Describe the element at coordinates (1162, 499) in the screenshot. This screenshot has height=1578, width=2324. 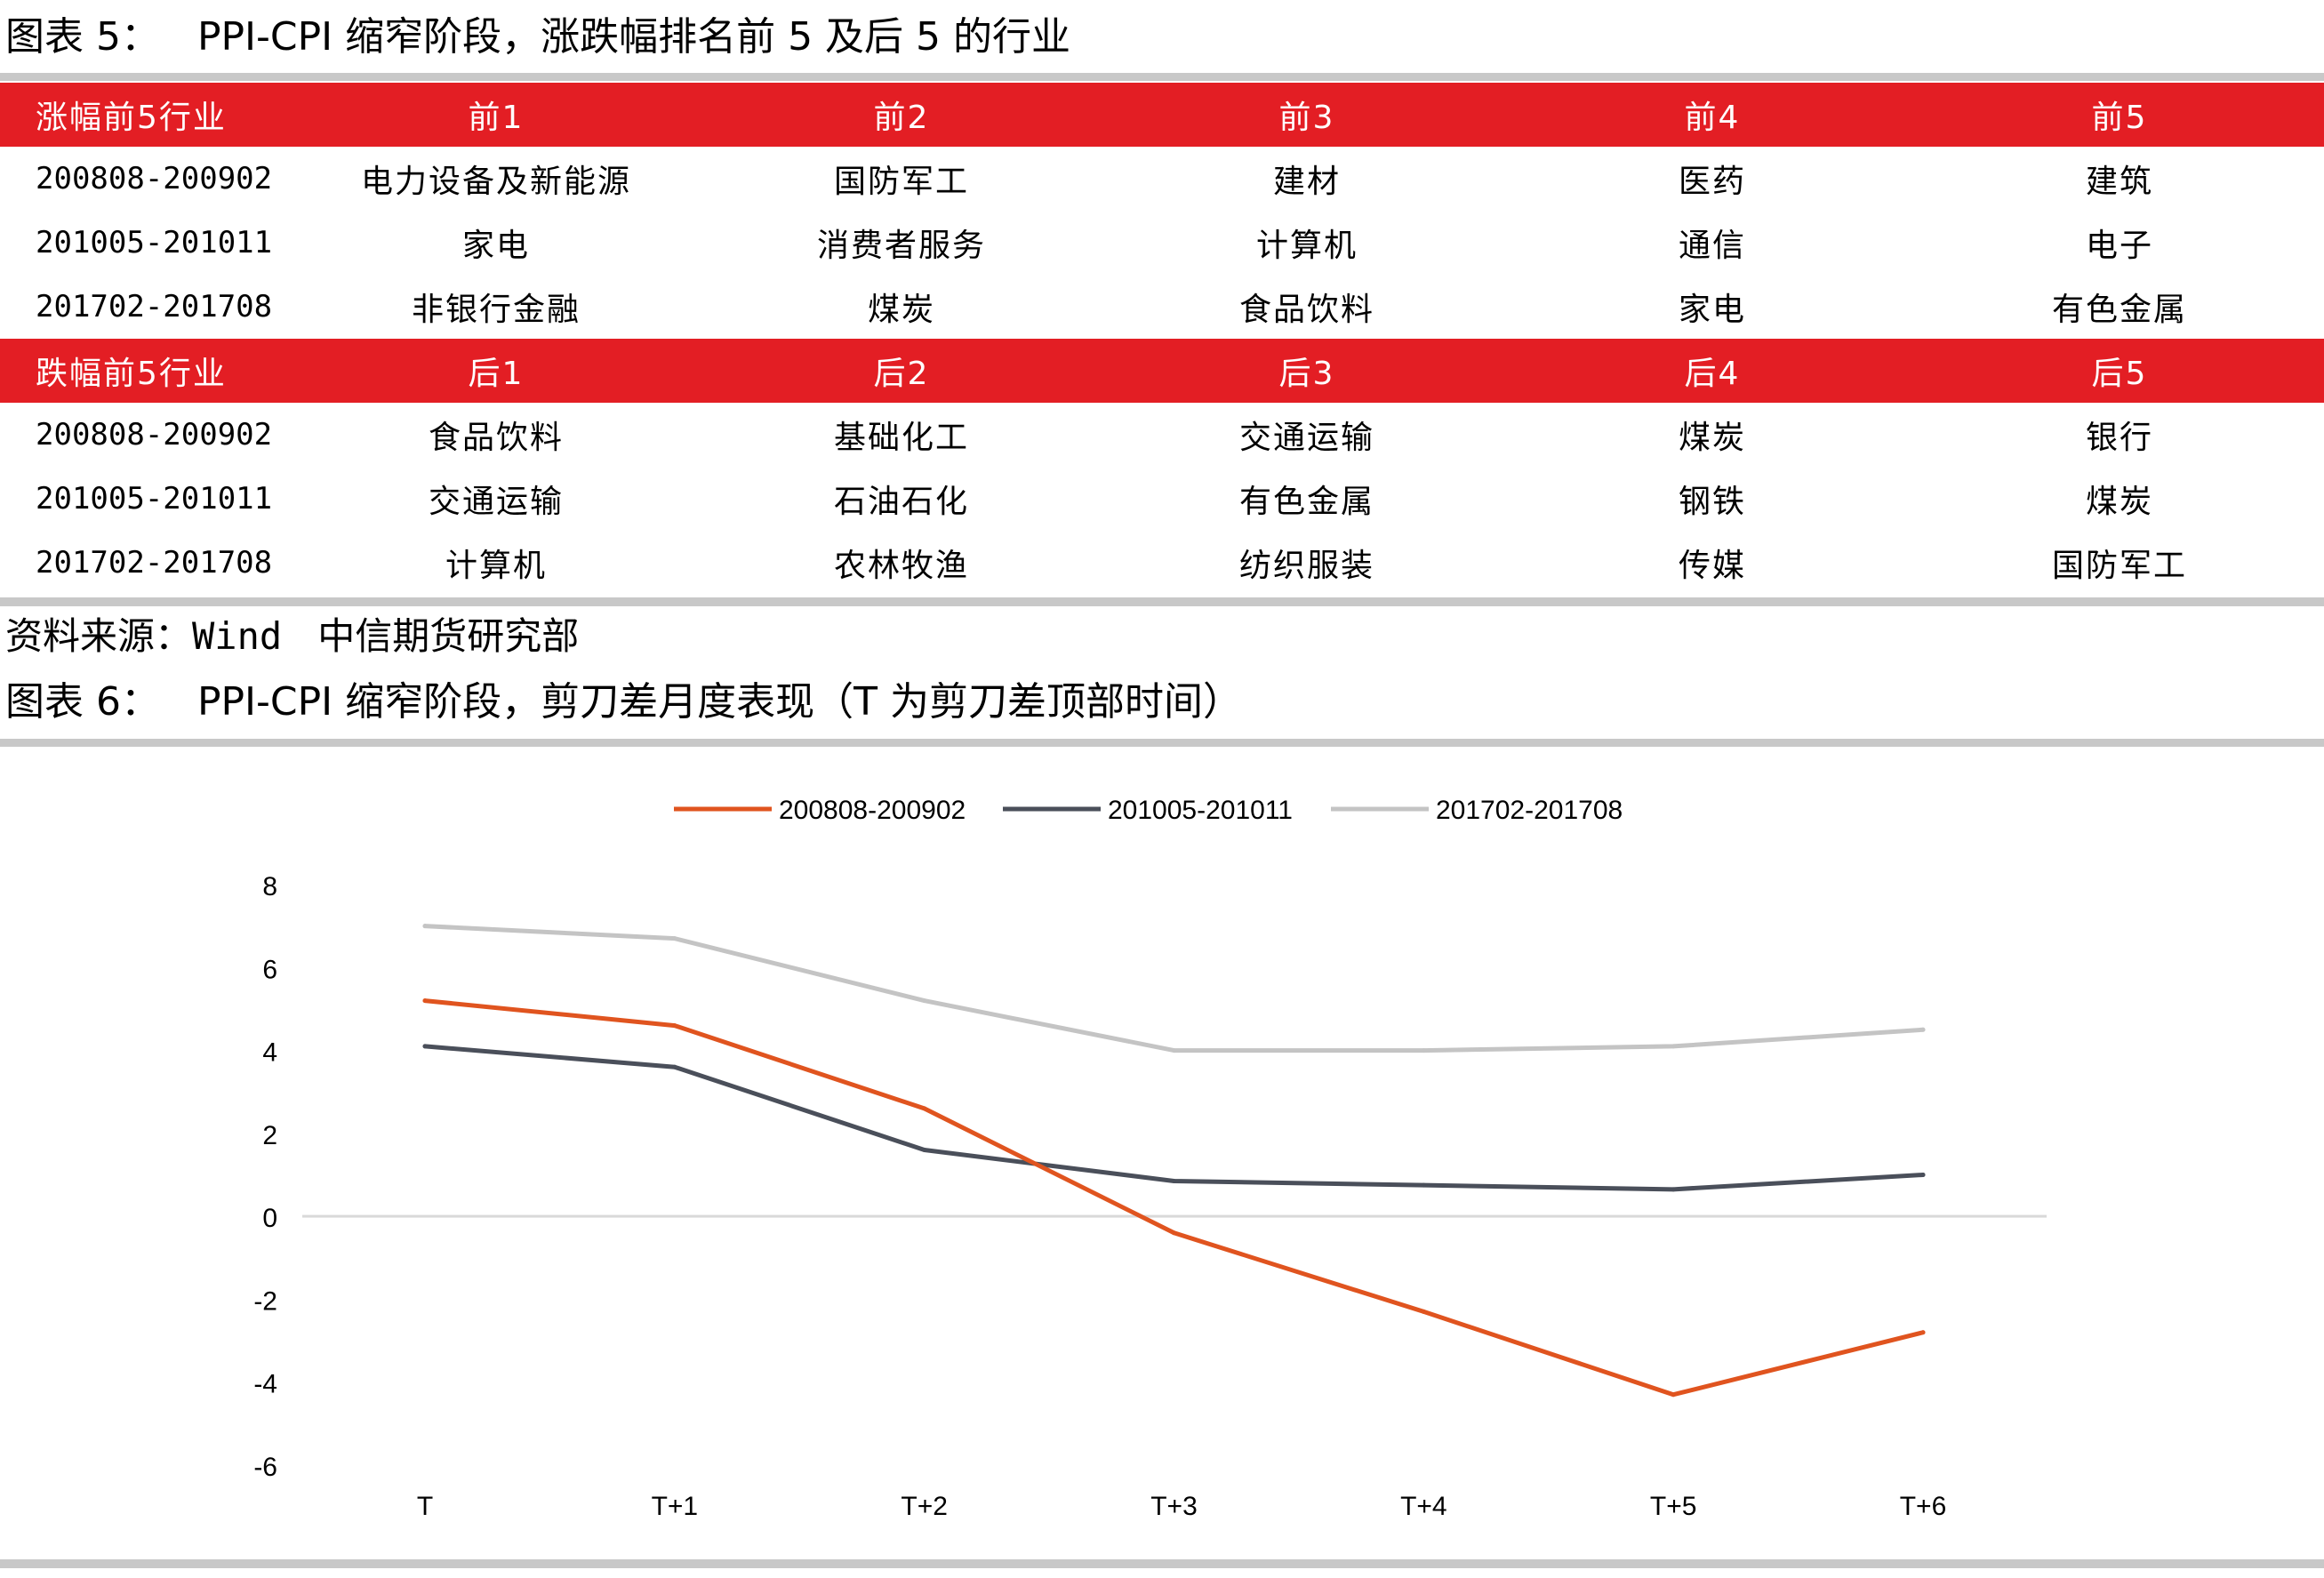
I see `losers-data-row: 201005-201011 交通运输 石油石化 有色金属 钢铁 煤炭` at that location.